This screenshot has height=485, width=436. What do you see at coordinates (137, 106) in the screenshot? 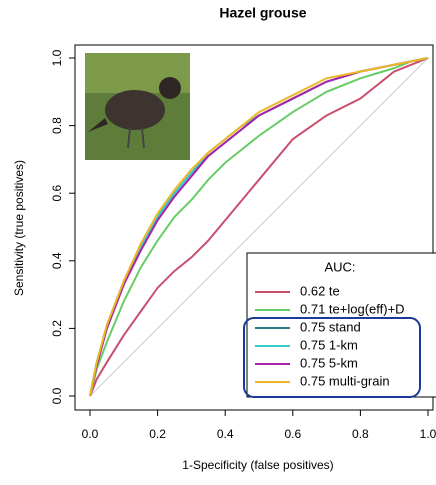
I see `bird-photo` at bounding box center [137, 106].